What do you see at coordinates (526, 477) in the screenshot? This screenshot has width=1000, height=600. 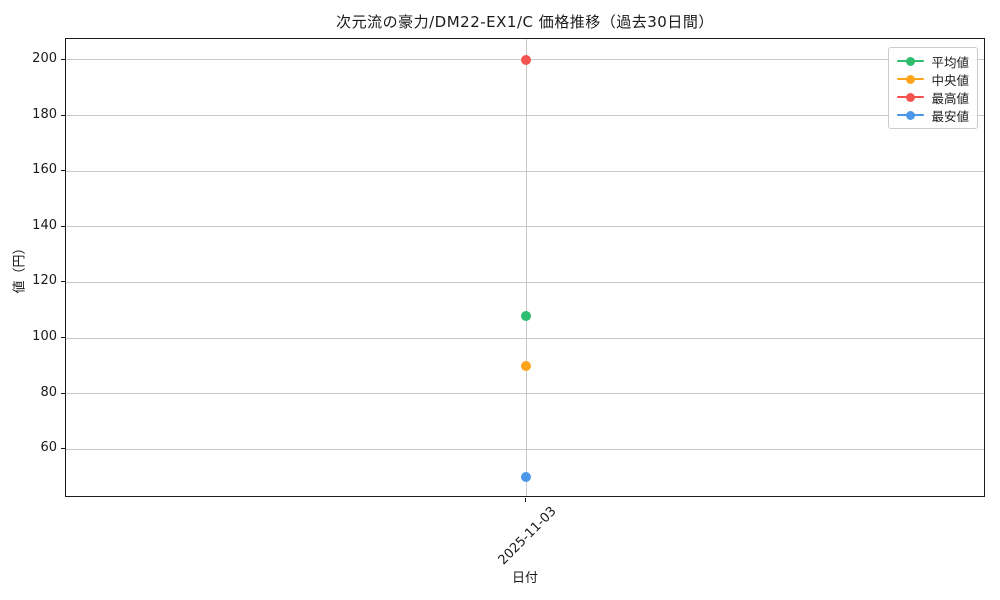 I see `data-point-low` at bounding box center [526, 477].